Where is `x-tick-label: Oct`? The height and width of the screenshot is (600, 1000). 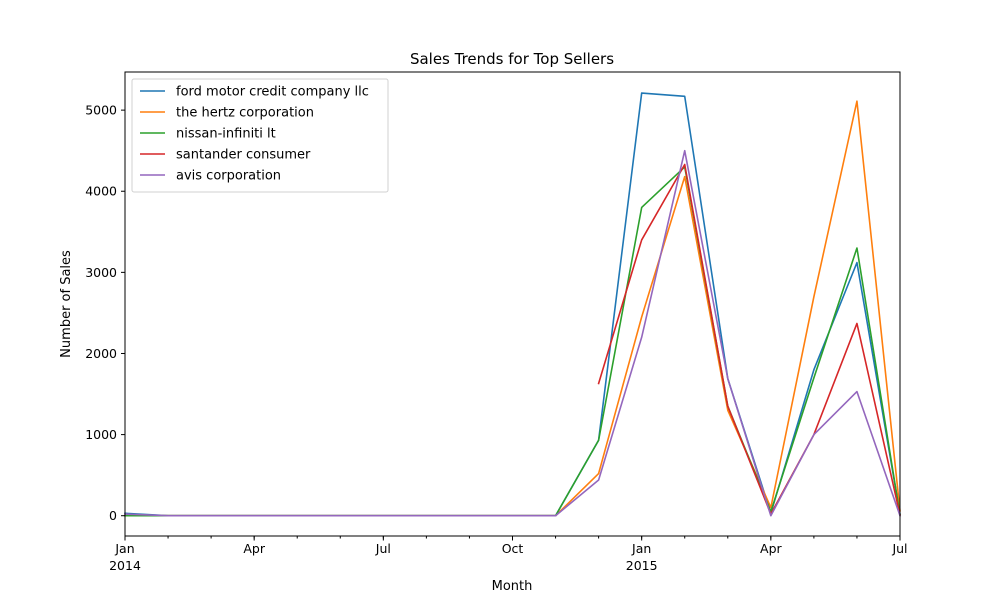
x-tick-label: Oct is located at coordinates (513, 548).